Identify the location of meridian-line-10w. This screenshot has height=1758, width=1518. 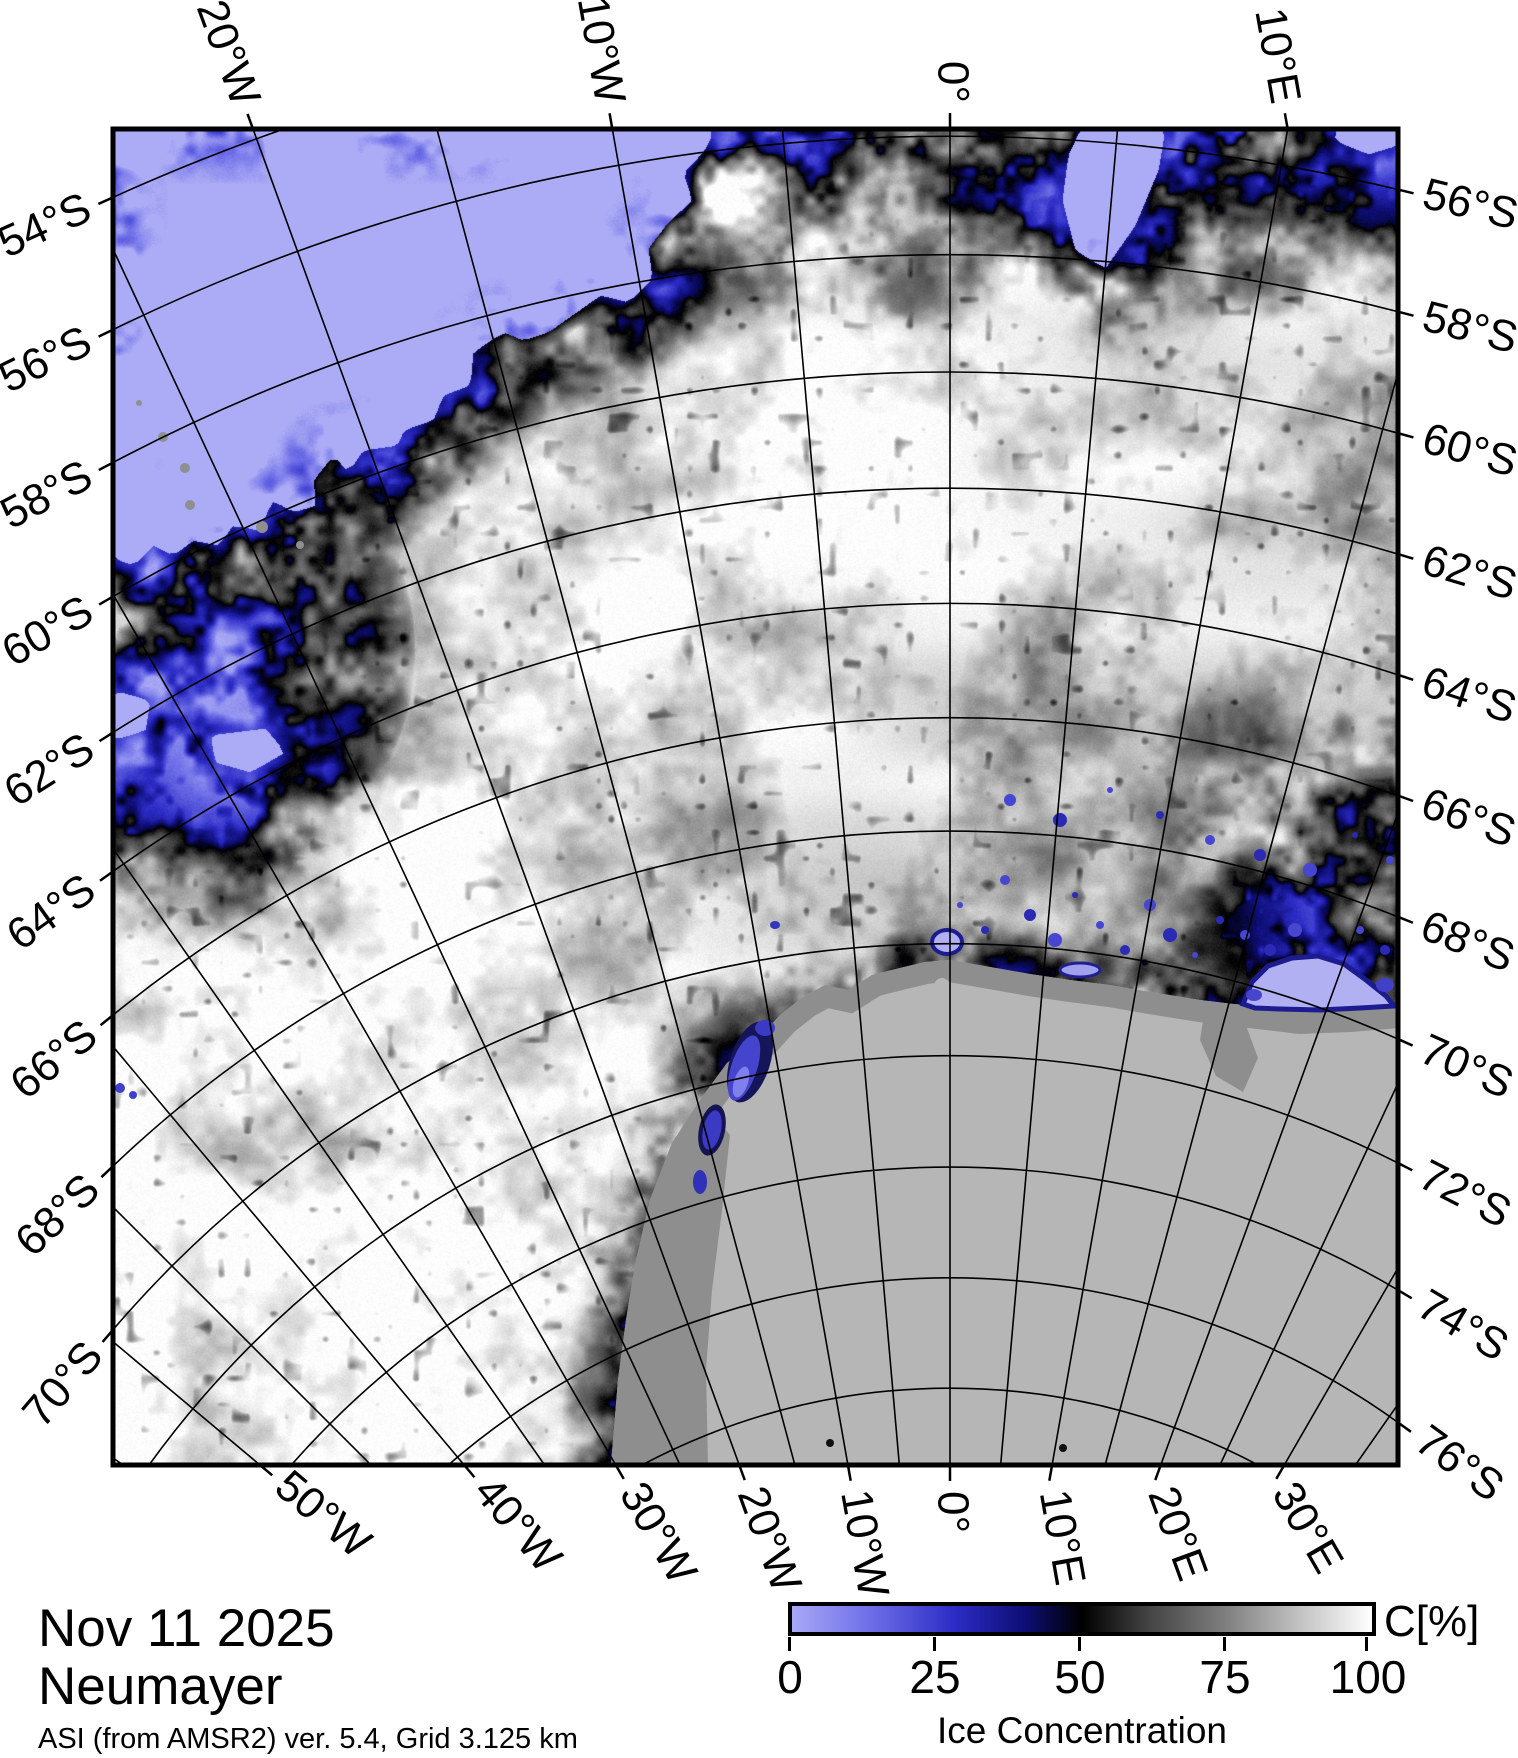
(730, 797).